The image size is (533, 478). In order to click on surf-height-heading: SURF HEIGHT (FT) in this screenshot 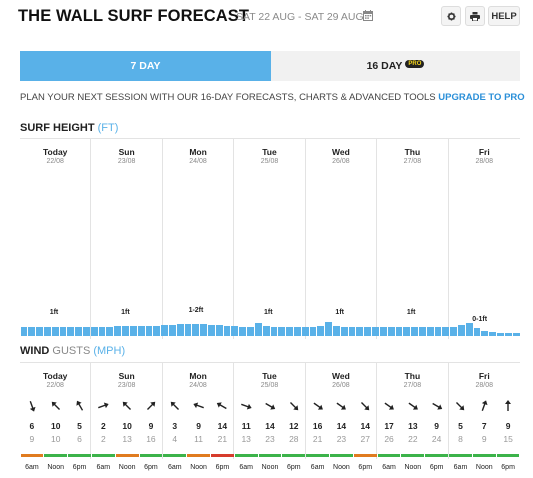, I will do `click(69, 128)`.